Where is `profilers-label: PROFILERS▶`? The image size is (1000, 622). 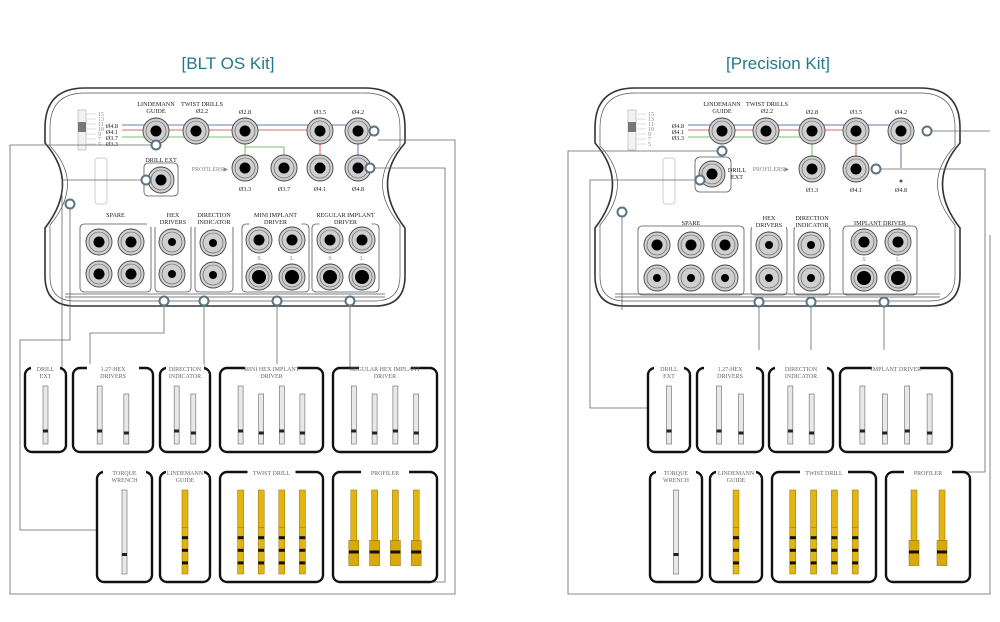 profilers-label: PROFILERS▶ is located at coordinates (210, 170).